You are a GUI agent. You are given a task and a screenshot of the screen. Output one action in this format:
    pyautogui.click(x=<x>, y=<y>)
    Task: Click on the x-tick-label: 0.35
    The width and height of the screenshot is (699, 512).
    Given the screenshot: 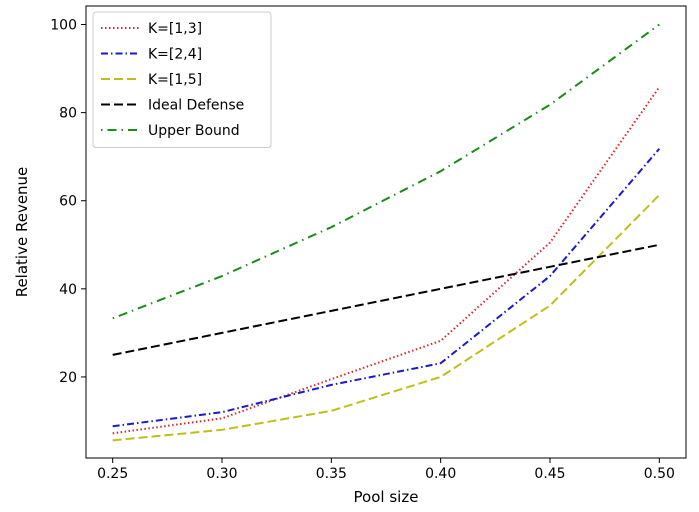 What is the action you would take?
    pyautogui.click(x=331, y=474)
    